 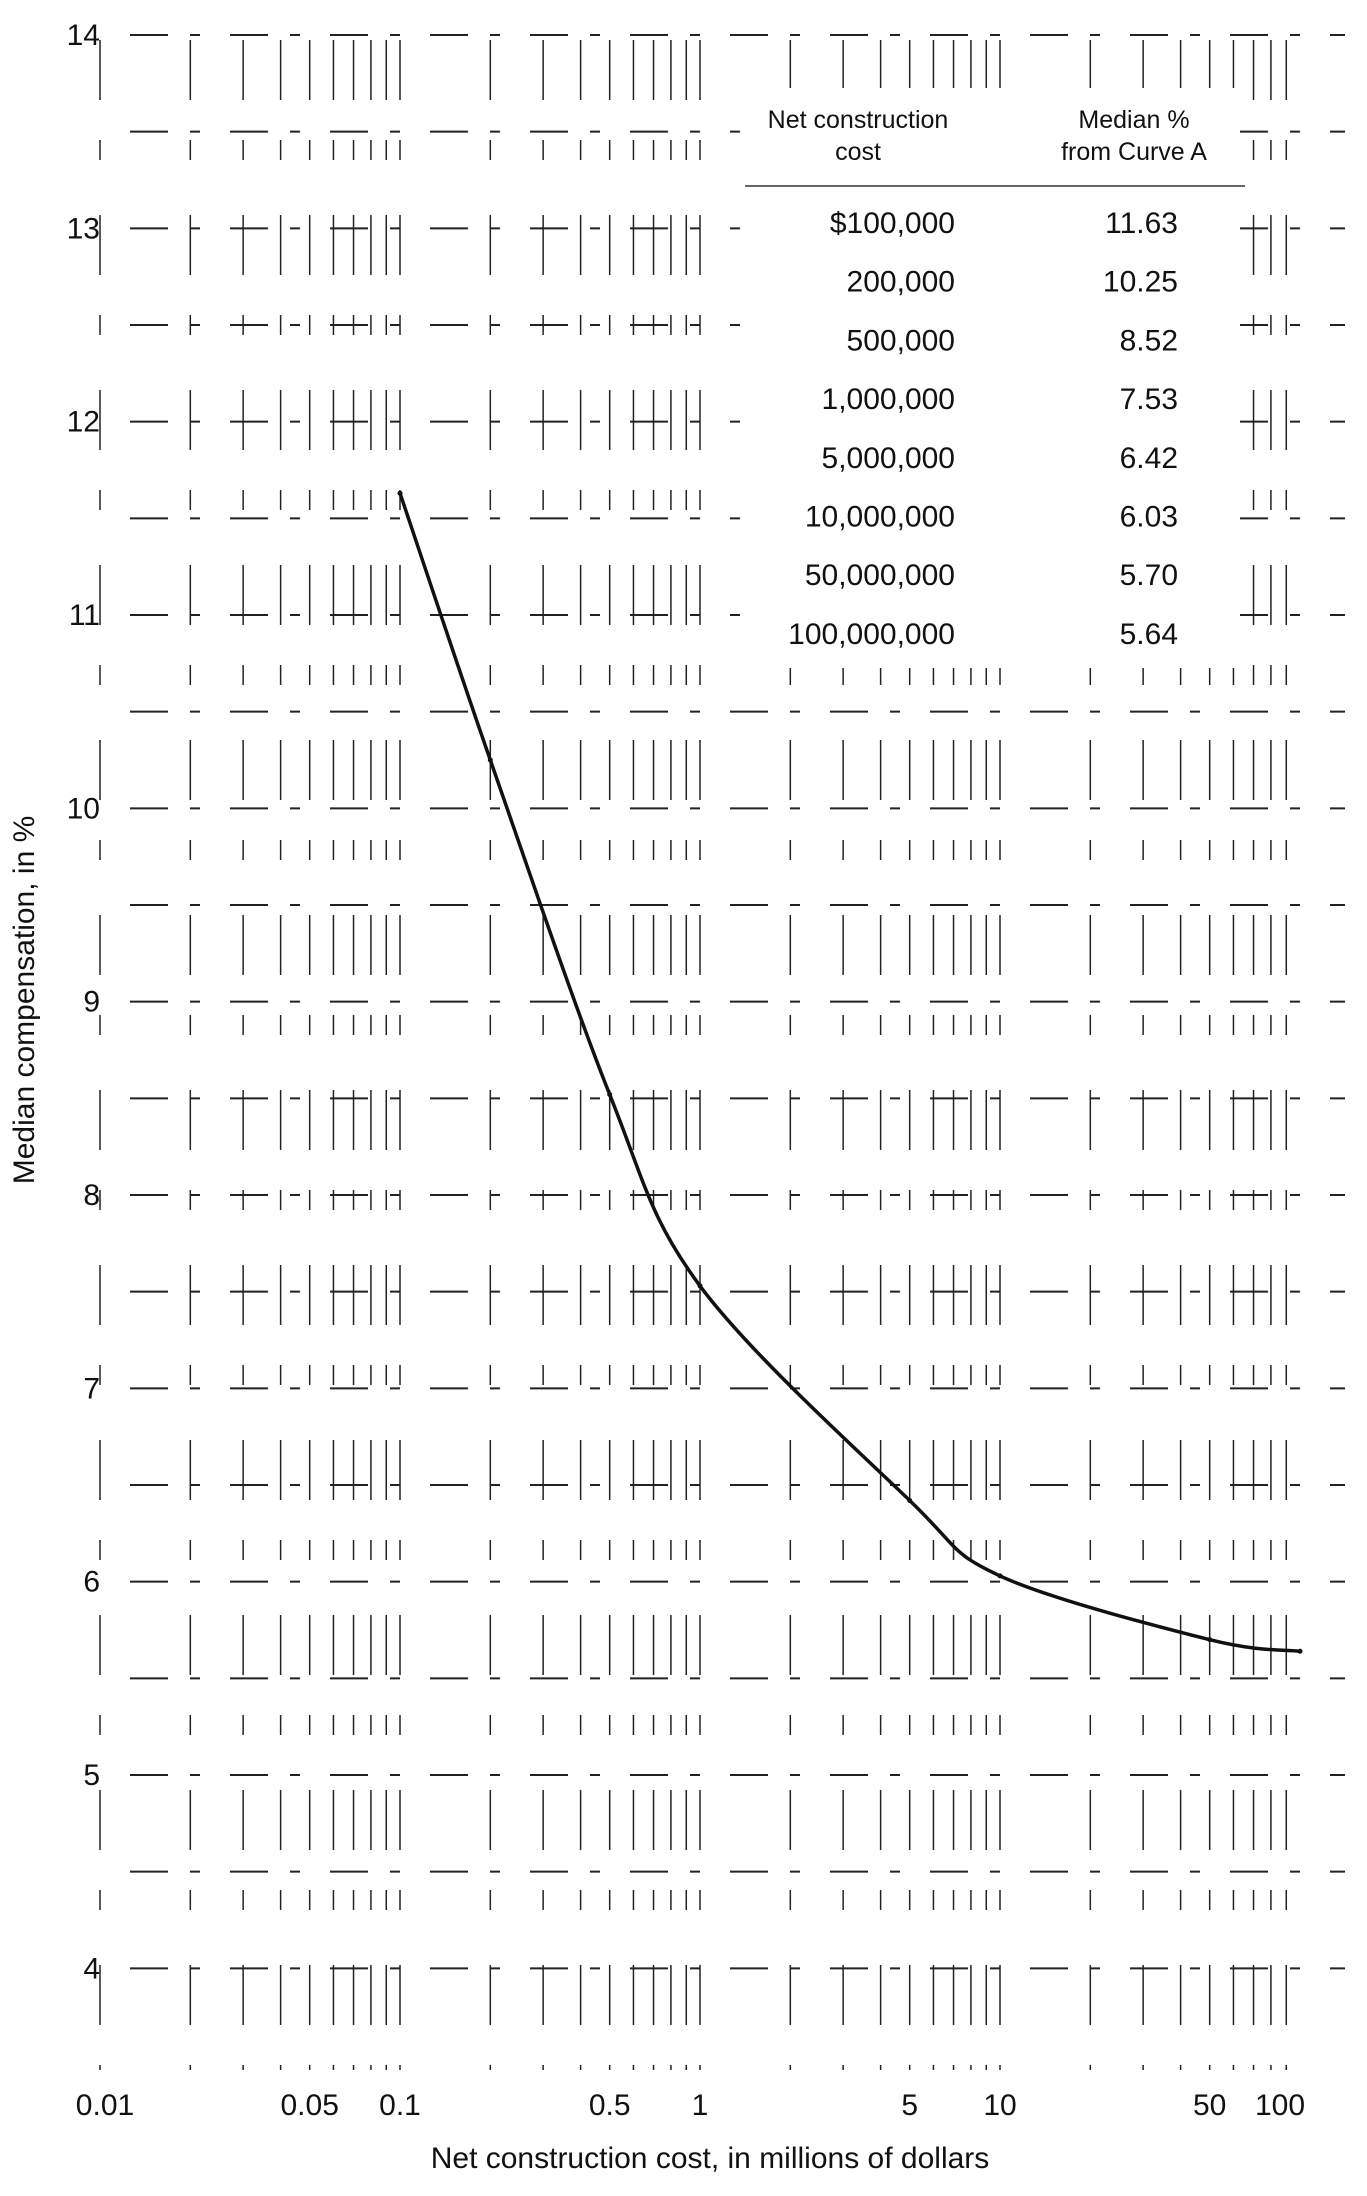 I want to click on table-header: Median %, so click(x=1133, y=120).